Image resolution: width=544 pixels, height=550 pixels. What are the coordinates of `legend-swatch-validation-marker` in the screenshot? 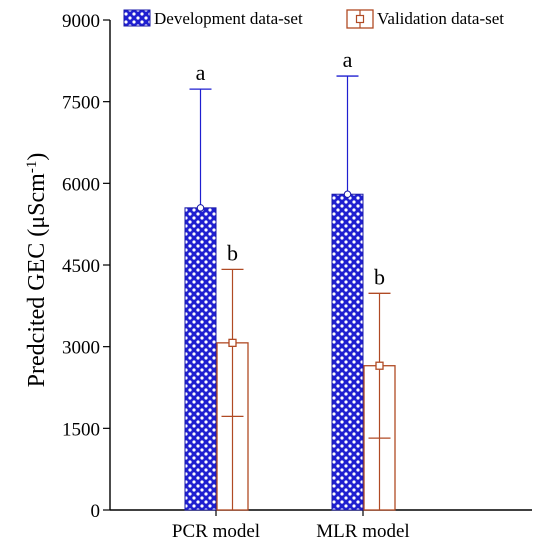 It's located at (360, 19).